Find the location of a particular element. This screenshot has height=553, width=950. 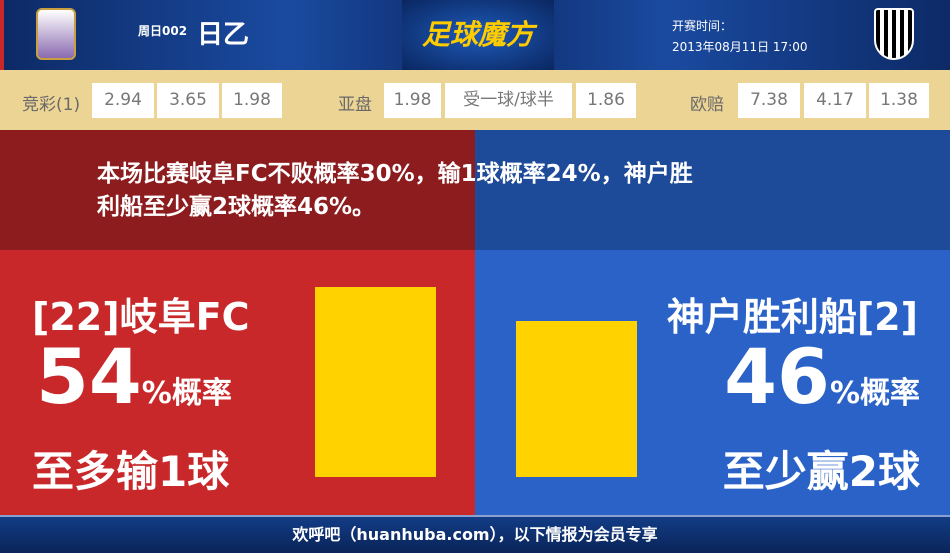

jc-label: 竞彩(1) is located at coordinates (51, 105).